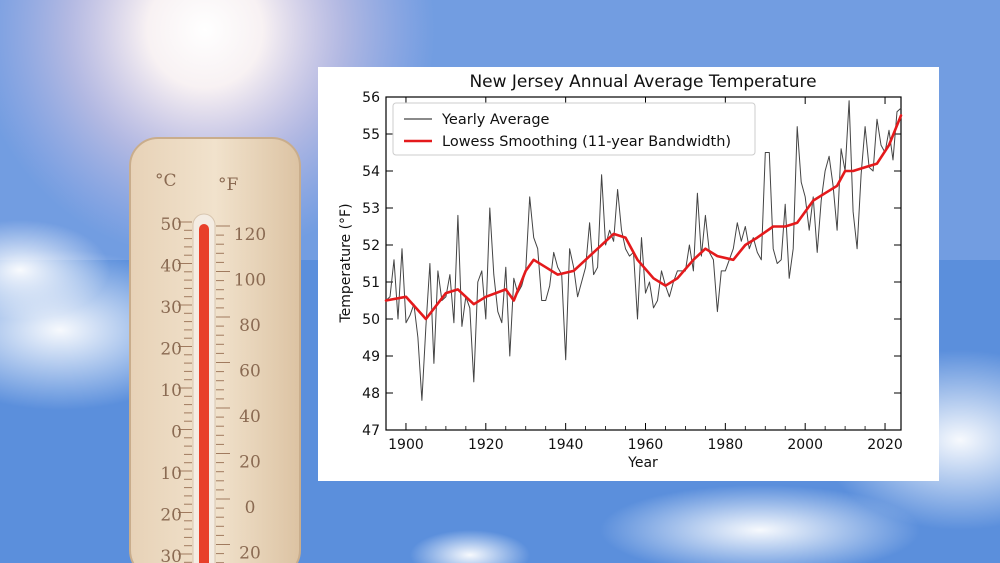 This screenshot has width=1000, height=563. I want to click on y-axis-title: Temperature (°F), so click(346, 263).